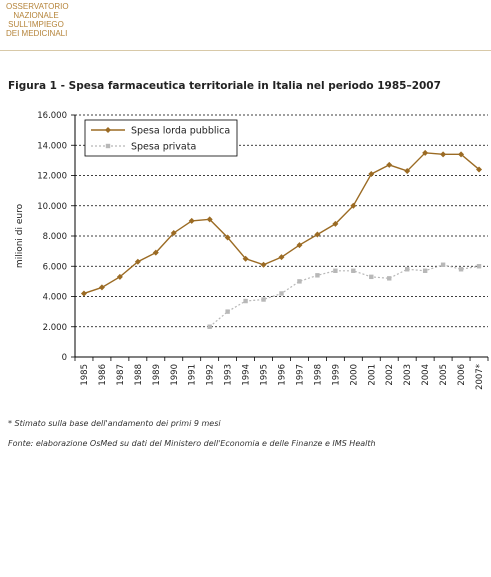 The image size is (491, 577). What do you see at coordinates (52, 116) in the screenshot?
I see `y-tick-label: 16.000` at bounding box center [52, 116].